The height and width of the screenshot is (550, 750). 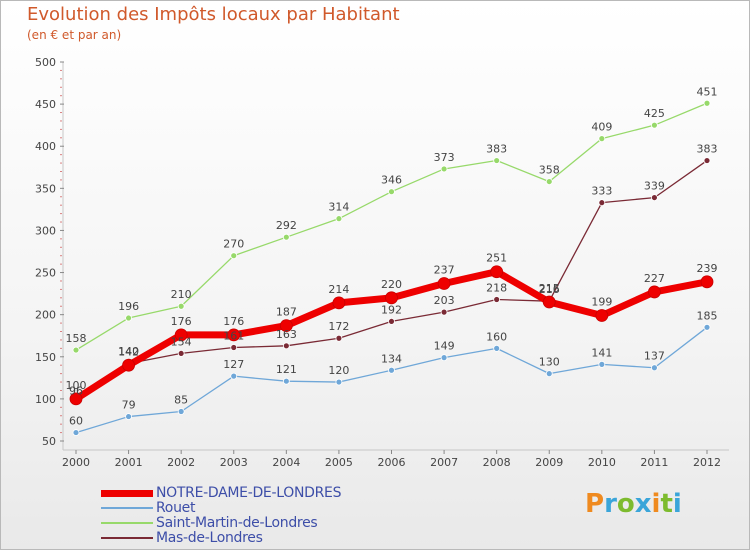 I want to click on x-tick-label: 2011, so click(x=654, y=462).